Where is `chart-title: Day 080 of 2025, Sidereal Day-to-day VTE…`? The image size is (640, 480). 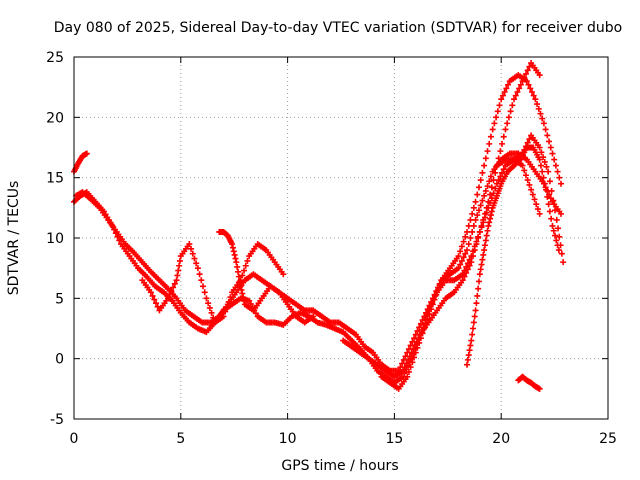 chart-title: Day 080 of 2025, Sidereal Day-to-day VTE… is located at coordinates (338, 28).